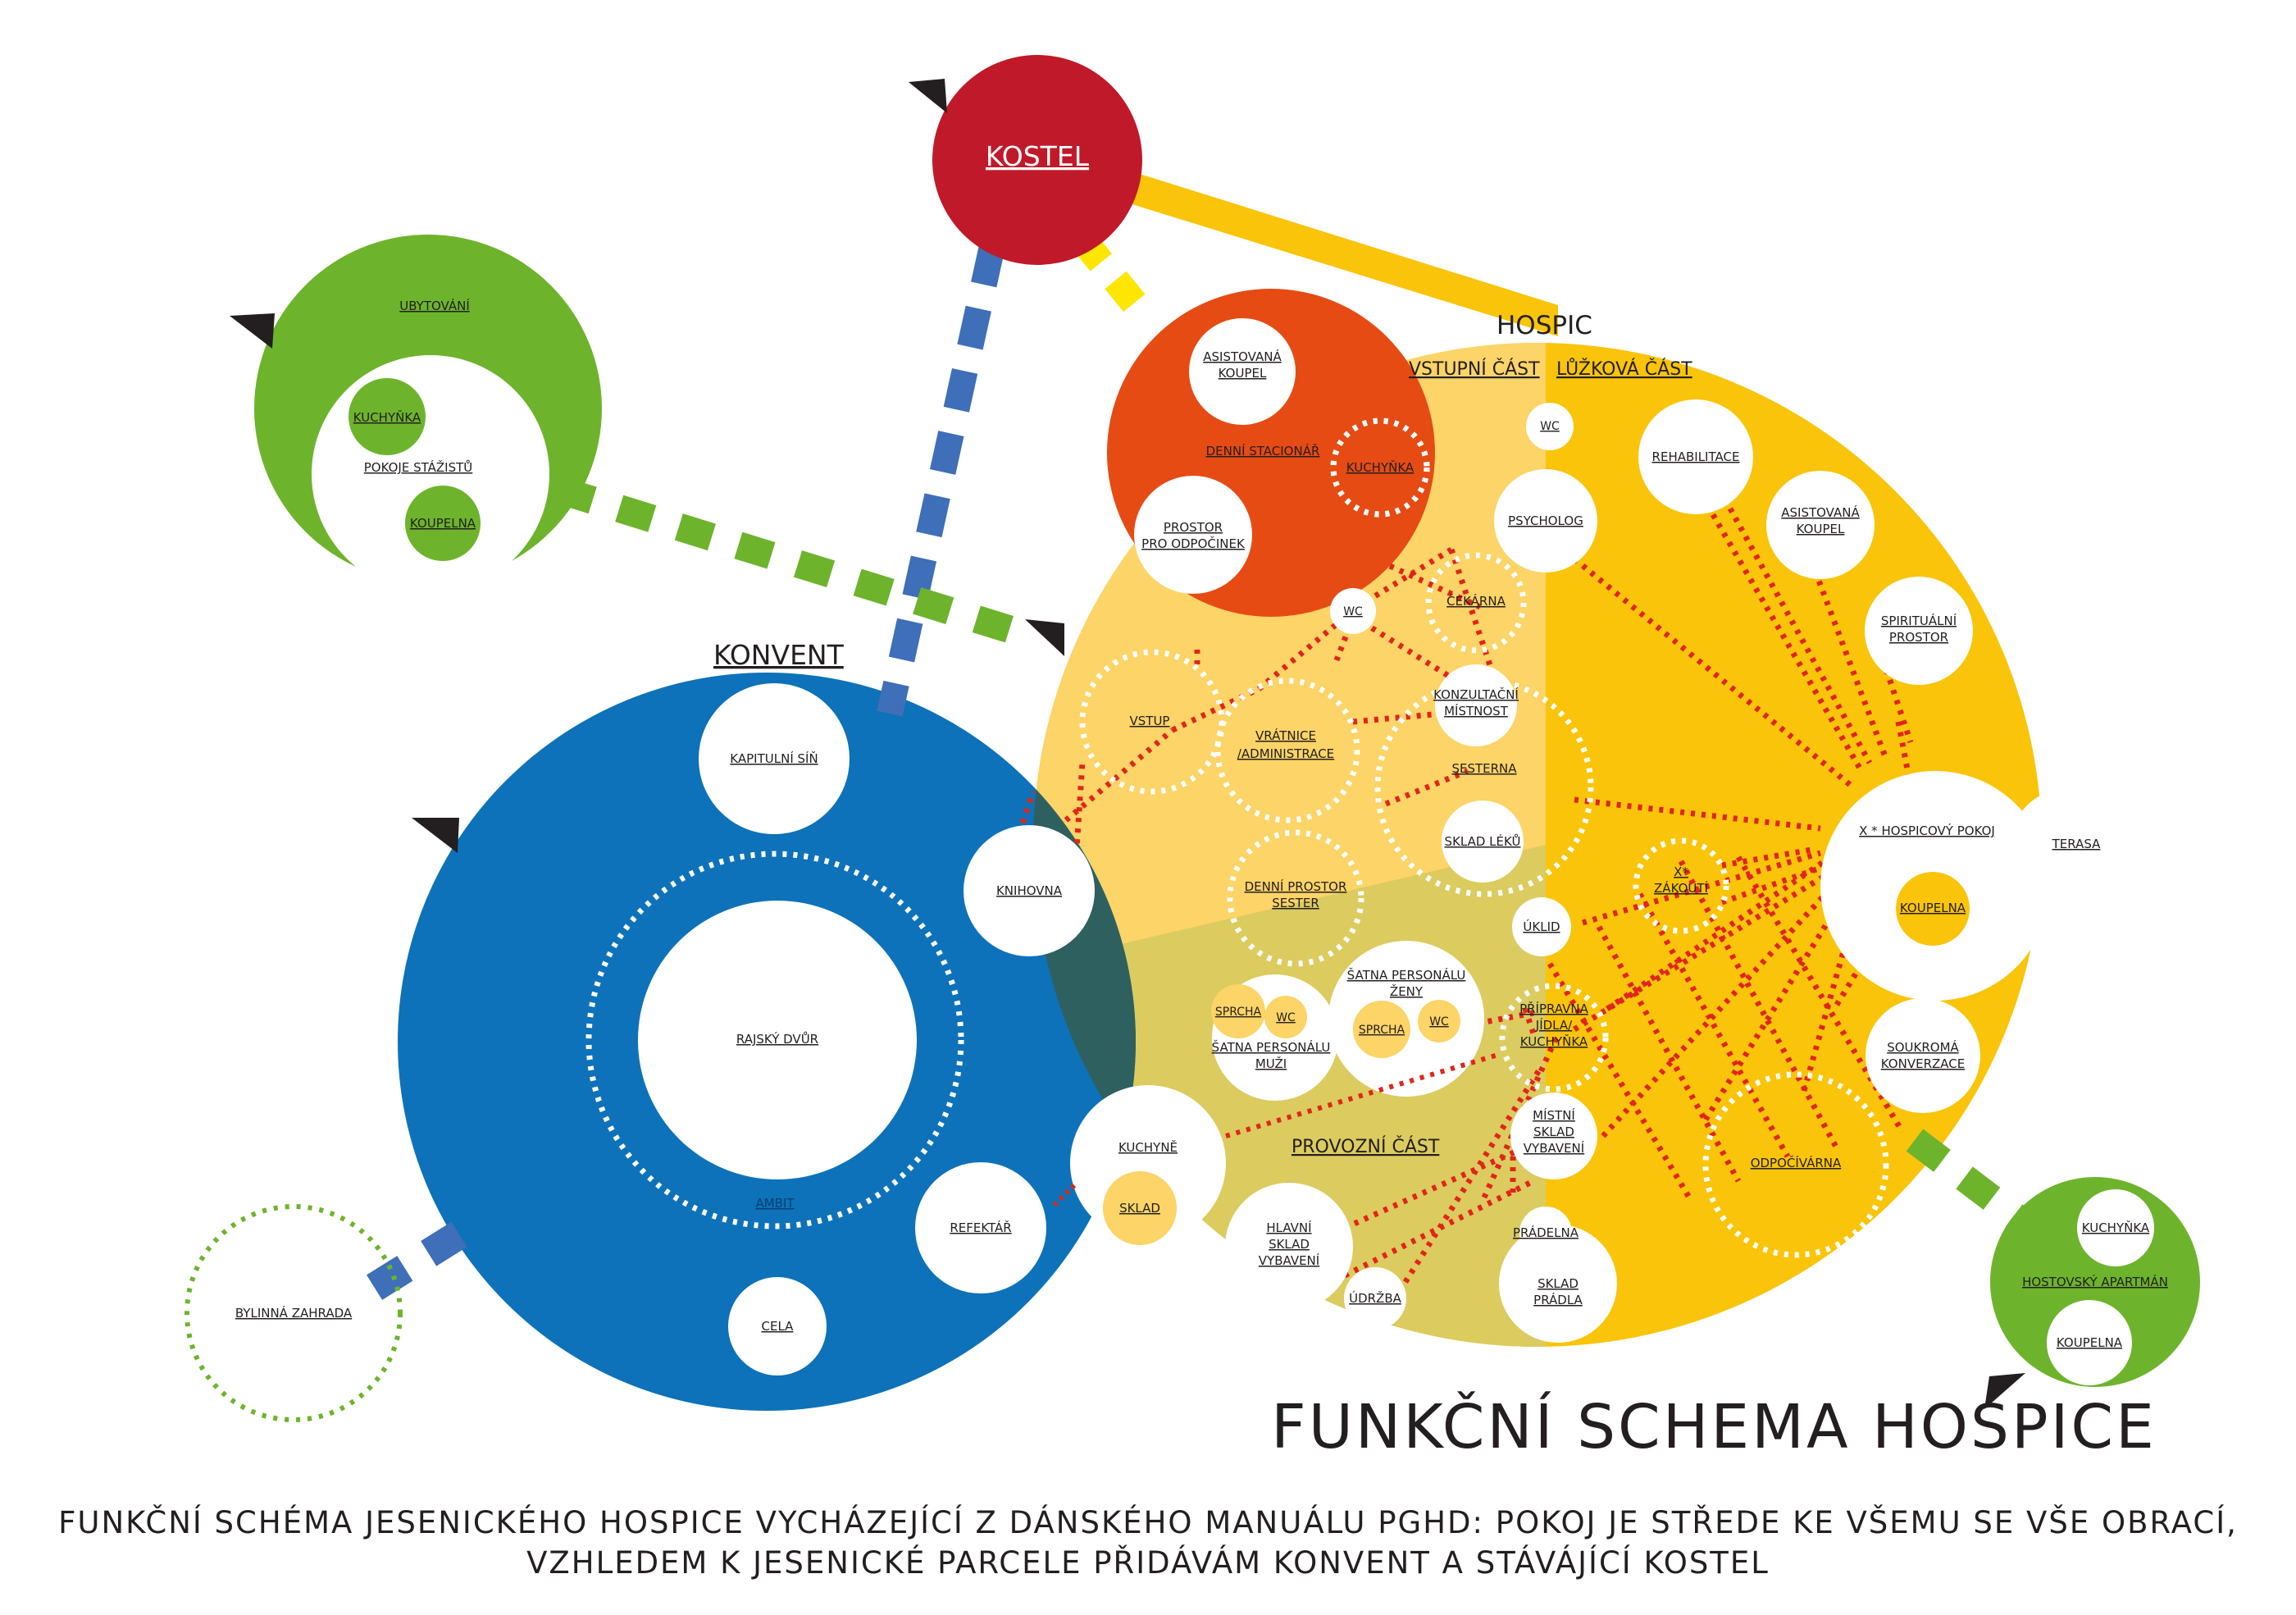  What do you see at coordinates (941, 480) in the screenshot?
I see `kostel-konvent-link` at bounding box center [941, 480].